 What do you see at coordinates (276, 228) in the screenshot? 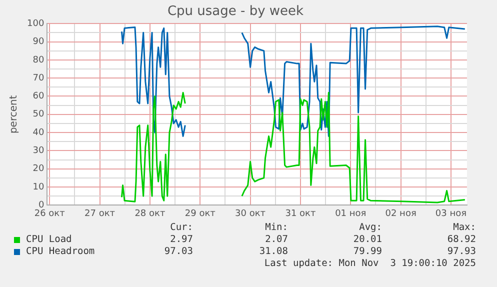
I see `text: Min:` at bounding box center [276, 228].